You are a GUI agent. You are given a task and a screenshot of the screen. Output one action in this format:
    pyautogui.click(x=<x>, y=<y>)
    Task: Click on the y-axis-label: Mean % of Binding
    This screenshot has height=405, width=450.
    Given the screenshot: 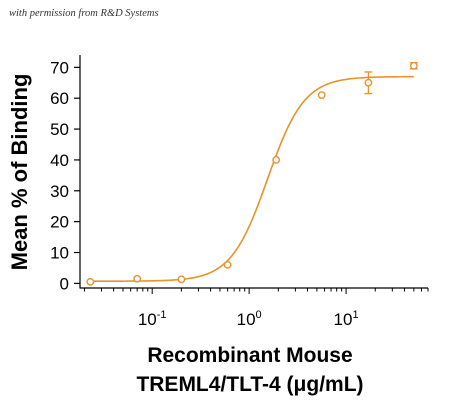 What is the action you would take?
    pyautogui.click(x=19, y=172)
    